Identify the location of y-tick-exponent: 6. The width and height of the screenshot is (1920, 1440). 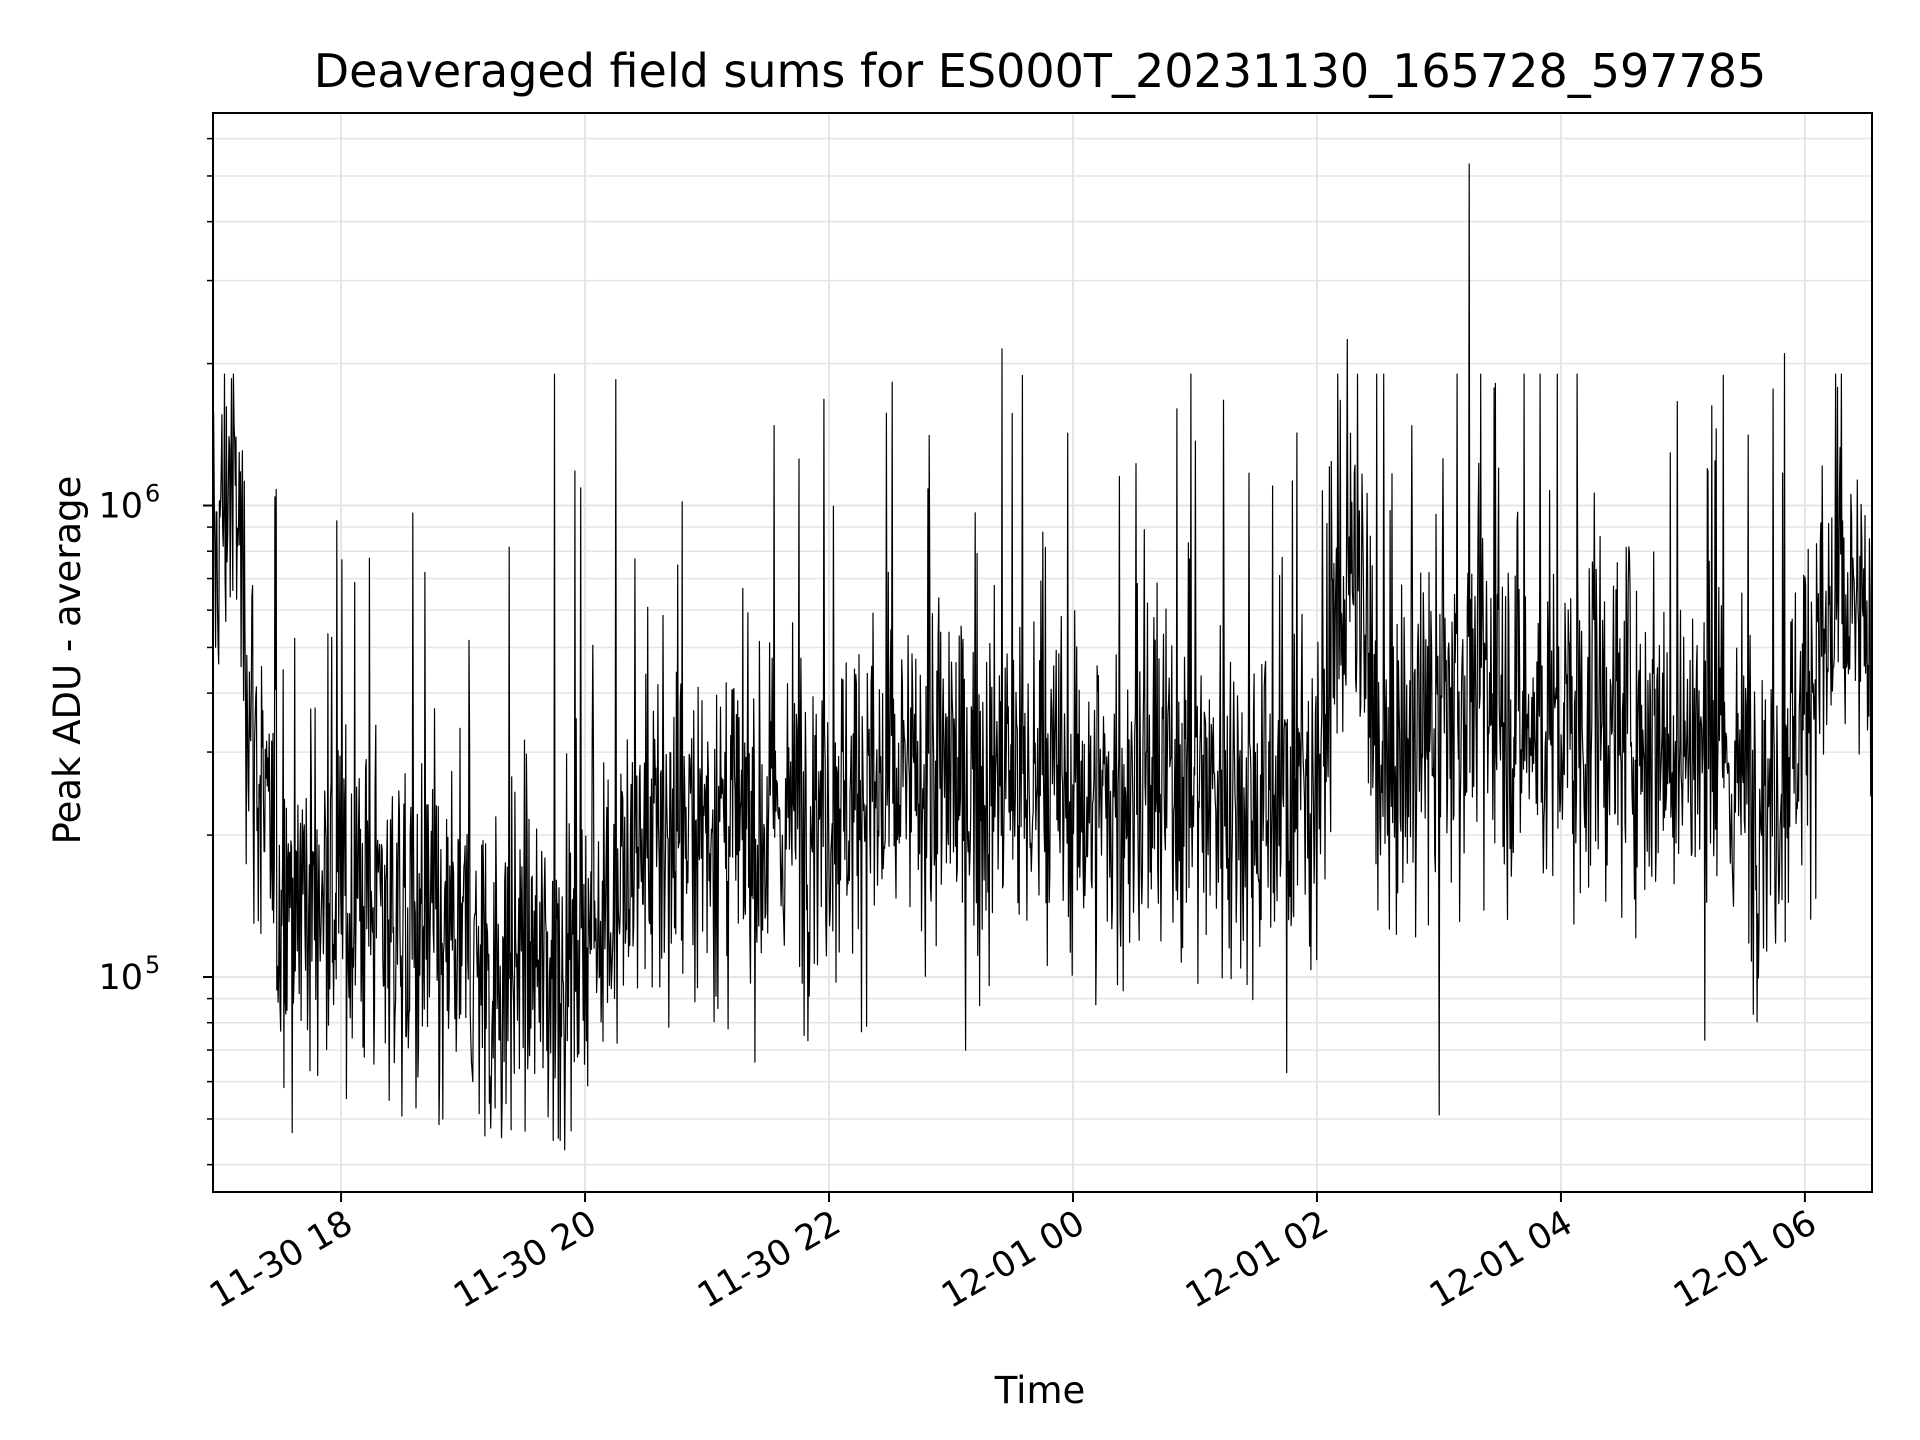
(152, 494).